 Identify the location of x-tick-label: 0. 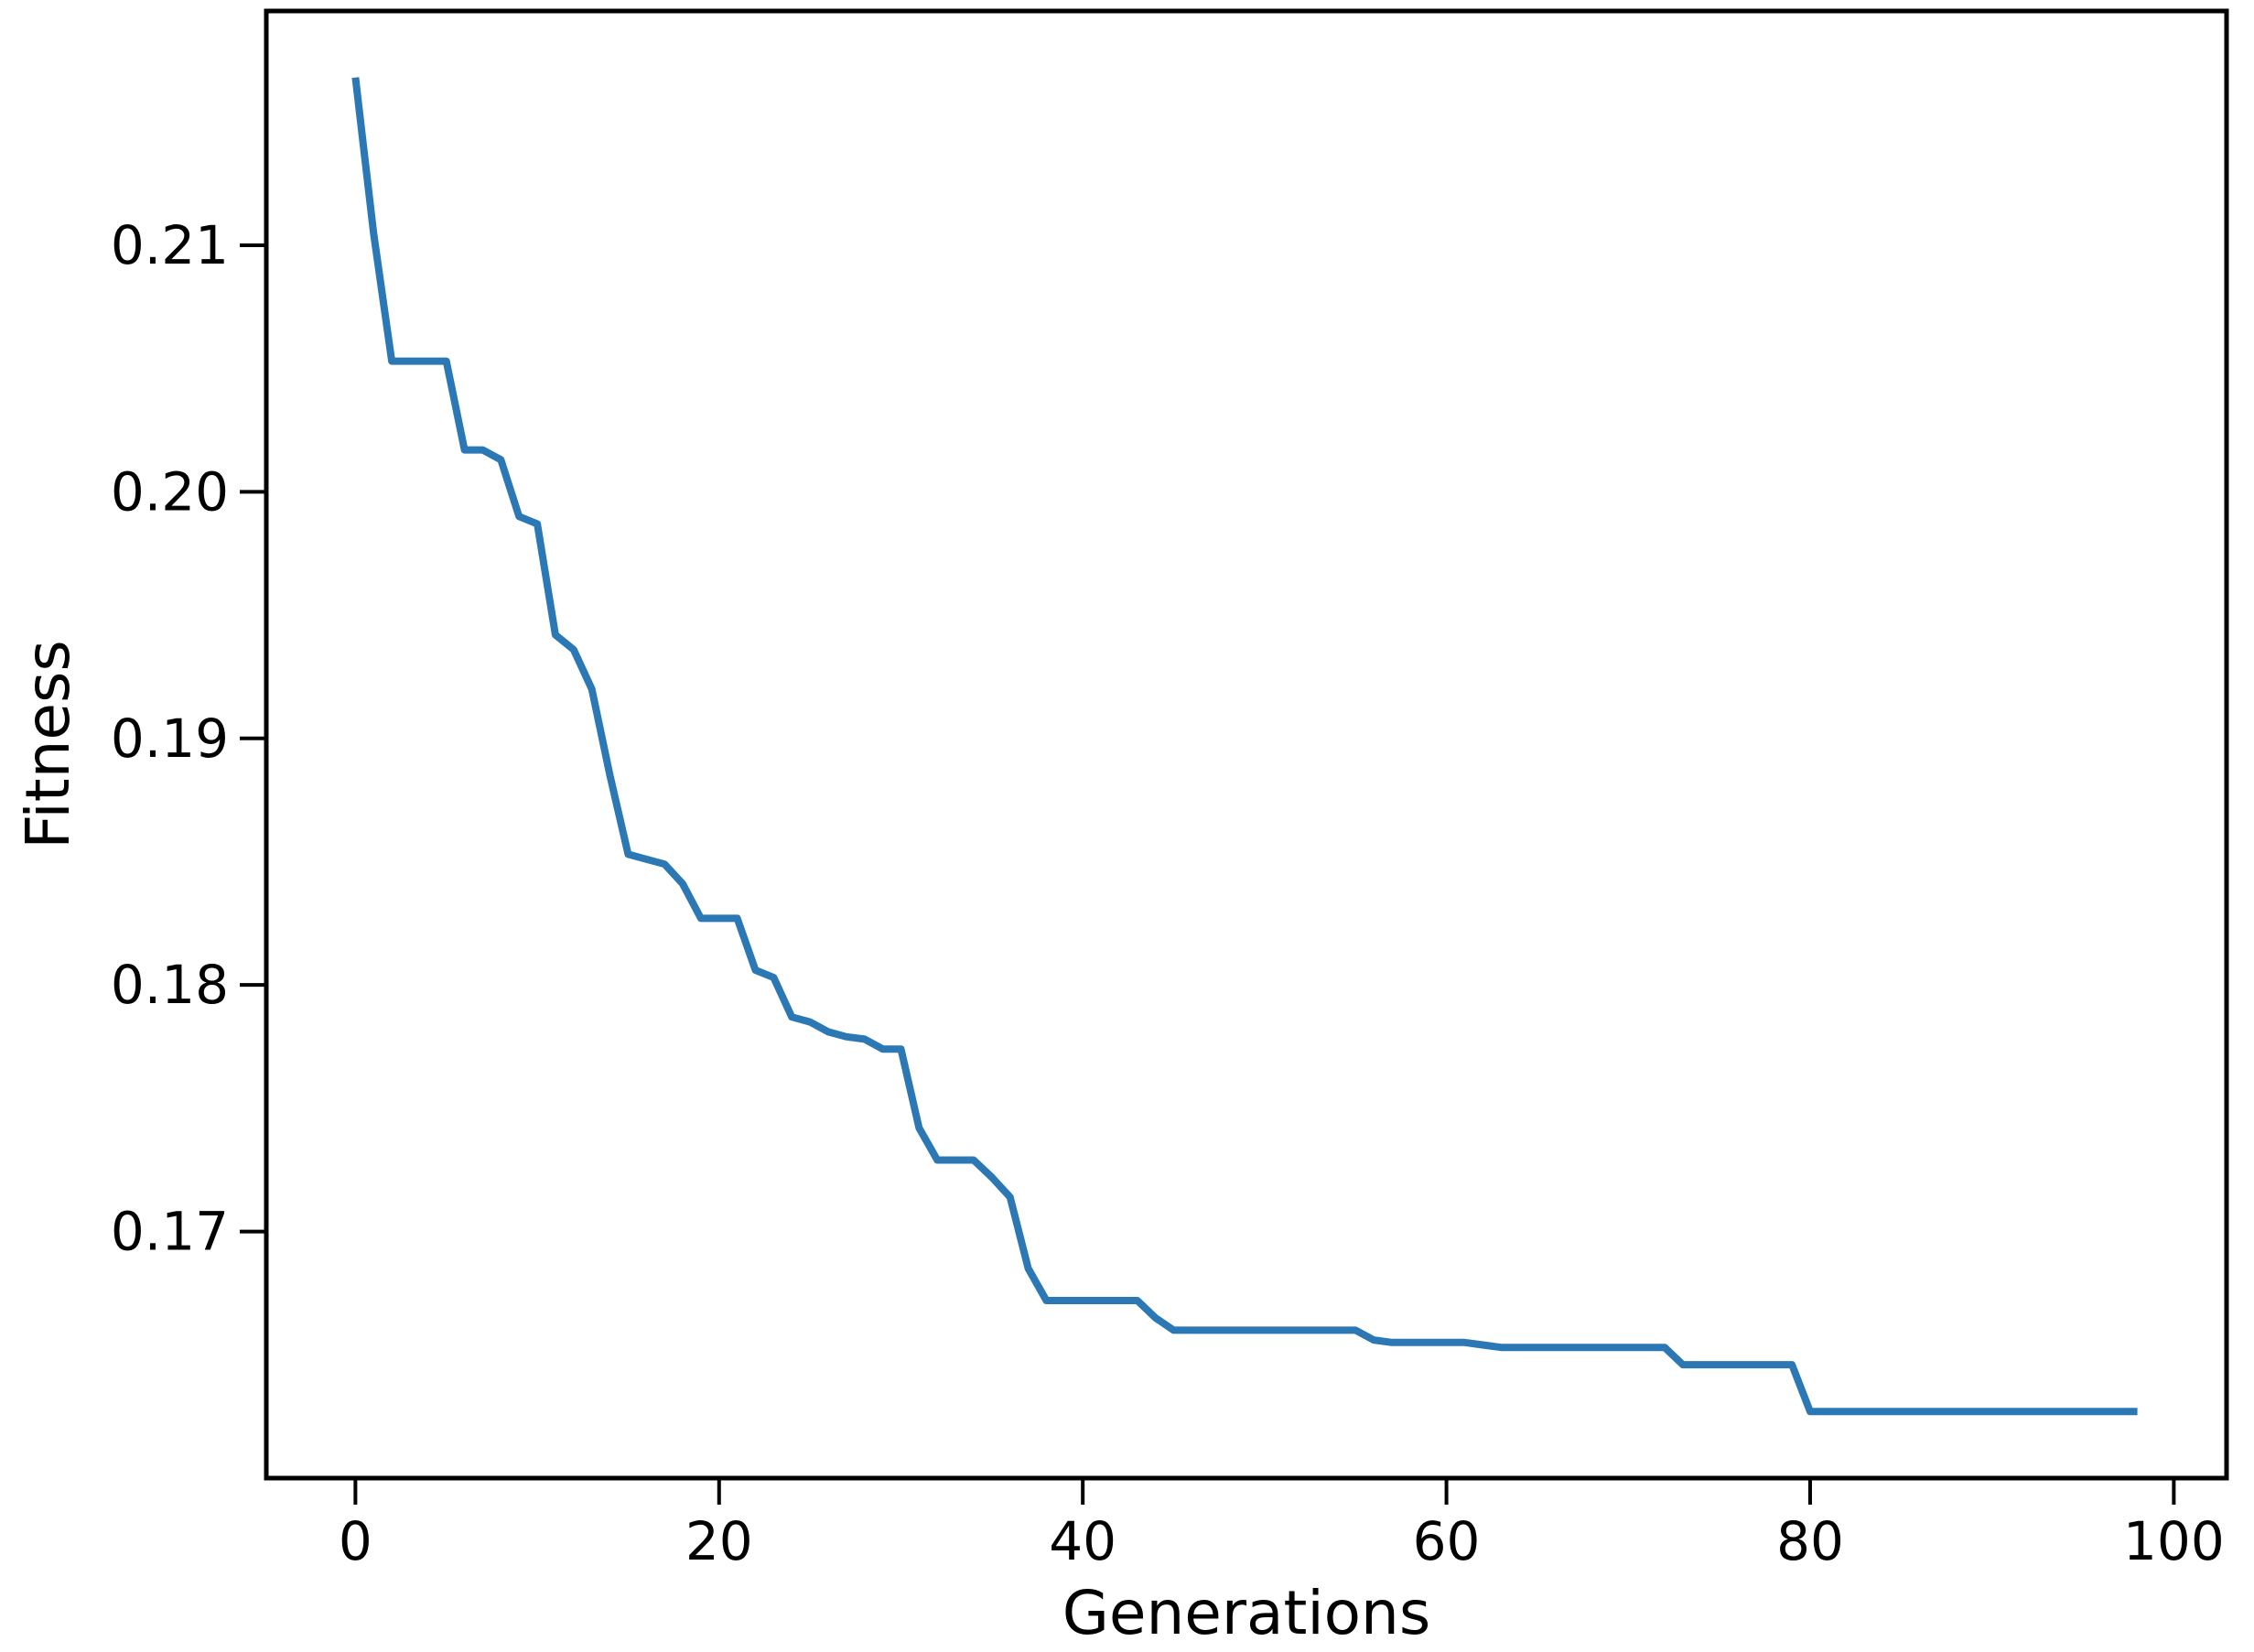
(355, 1541).